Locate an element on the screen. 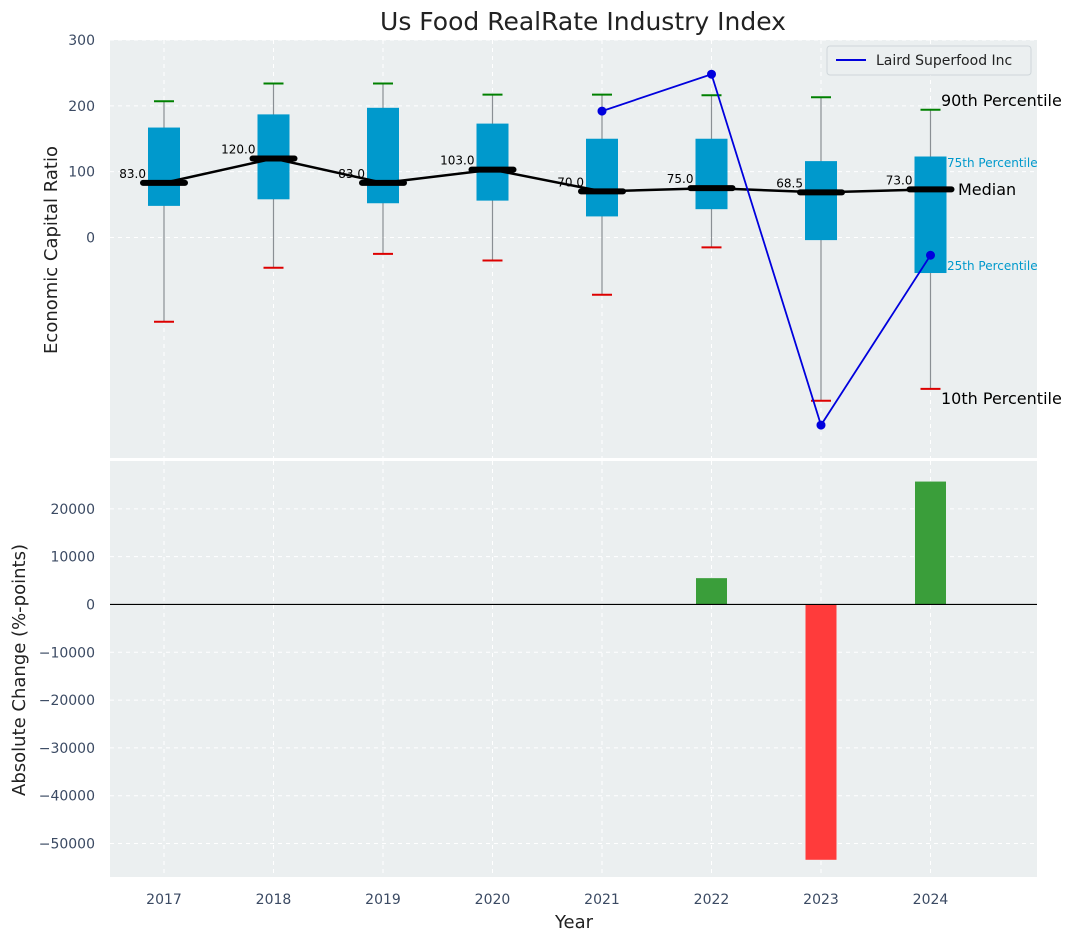  annotation-median: Median is located at coordinates (987, 189).